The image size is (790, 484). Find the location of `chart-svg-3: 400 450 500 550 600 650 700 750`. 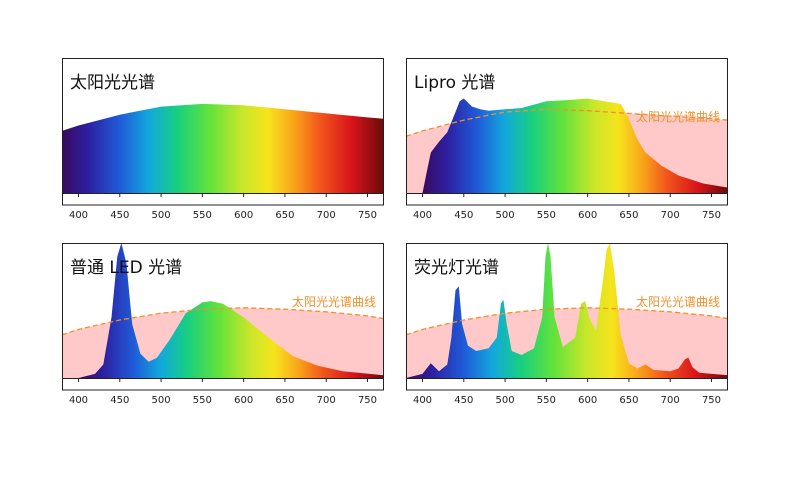

chart-svg-3: 400 450 500 550 600 650 700 750 is located at coordinates (567, 324).